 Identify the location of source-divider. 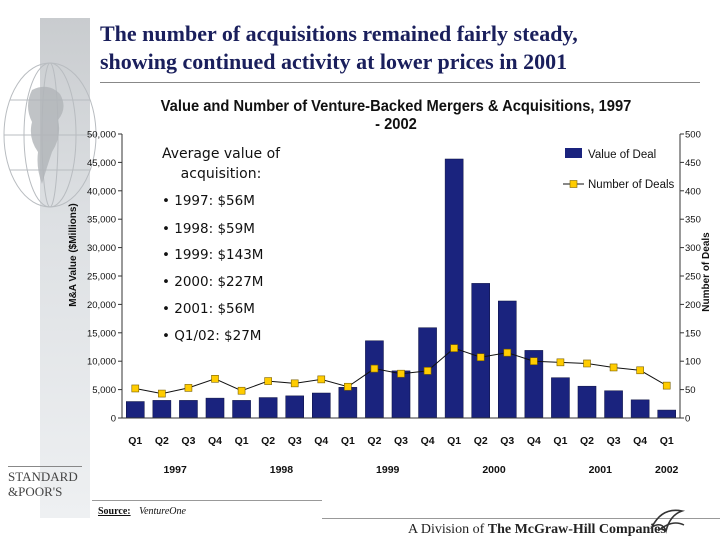
(207, 500).